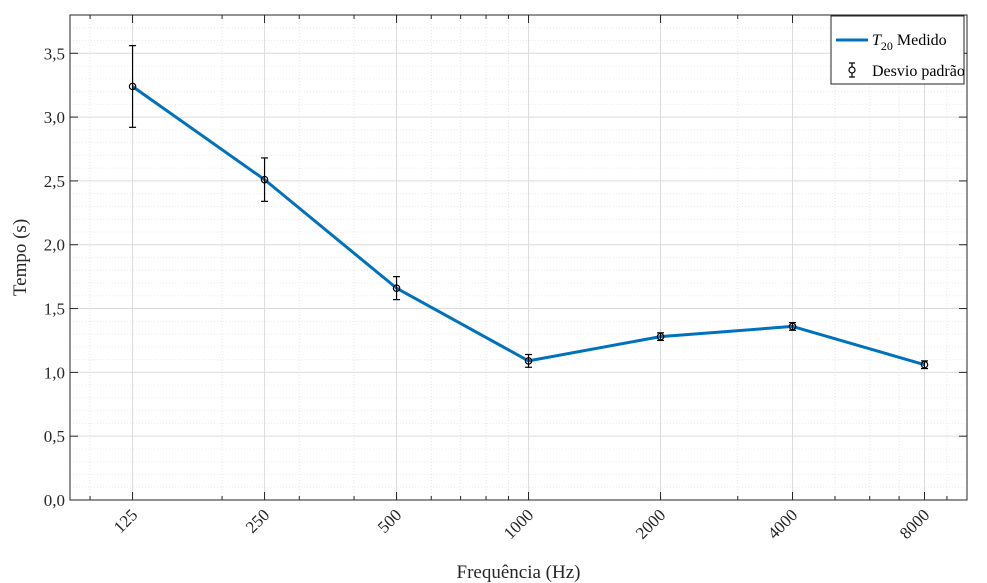 This screenshot has width=987, height=583. I want to click on legend: T20 Medido Desvio padrão, so click(897, 50).